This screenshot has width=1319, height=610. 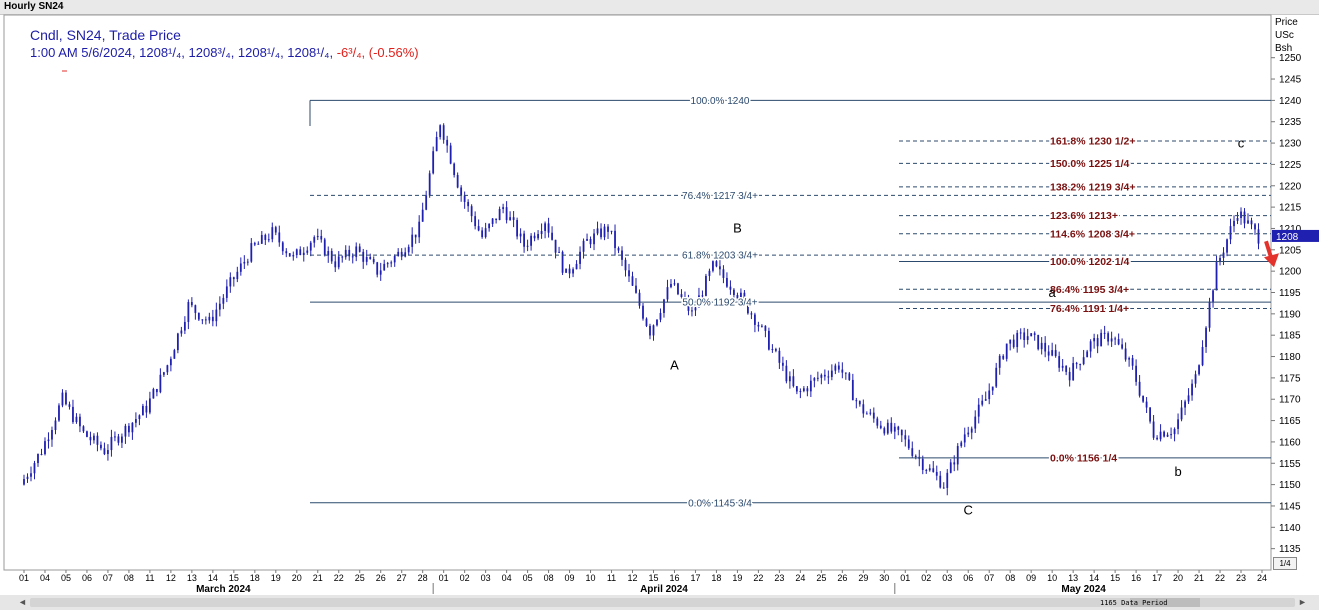 I want to click on extension-label: 150.0% 1225 1/4, so click(x=1090, y=164).